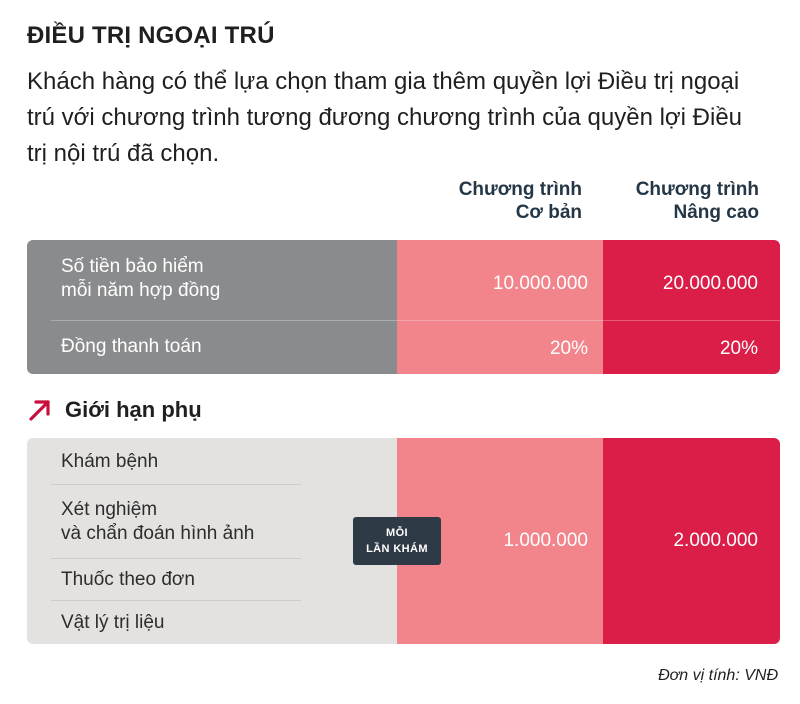 Image resolution: width=800 pixels, height=704 pixels. I want to click on label-column, so click(212, 307).